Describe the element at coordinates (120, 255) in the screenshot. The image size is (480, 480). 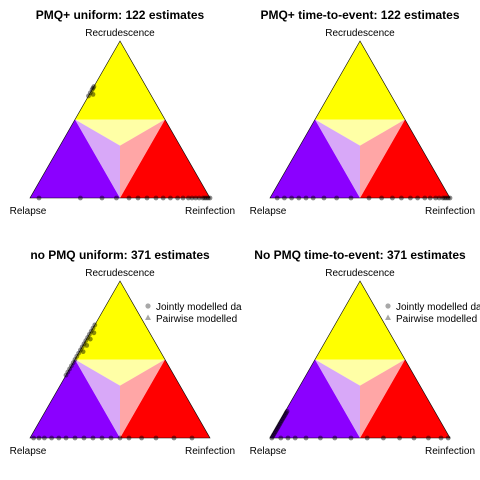
I see `panel-title: no PMQ uniform: 371 estimates` at that location.